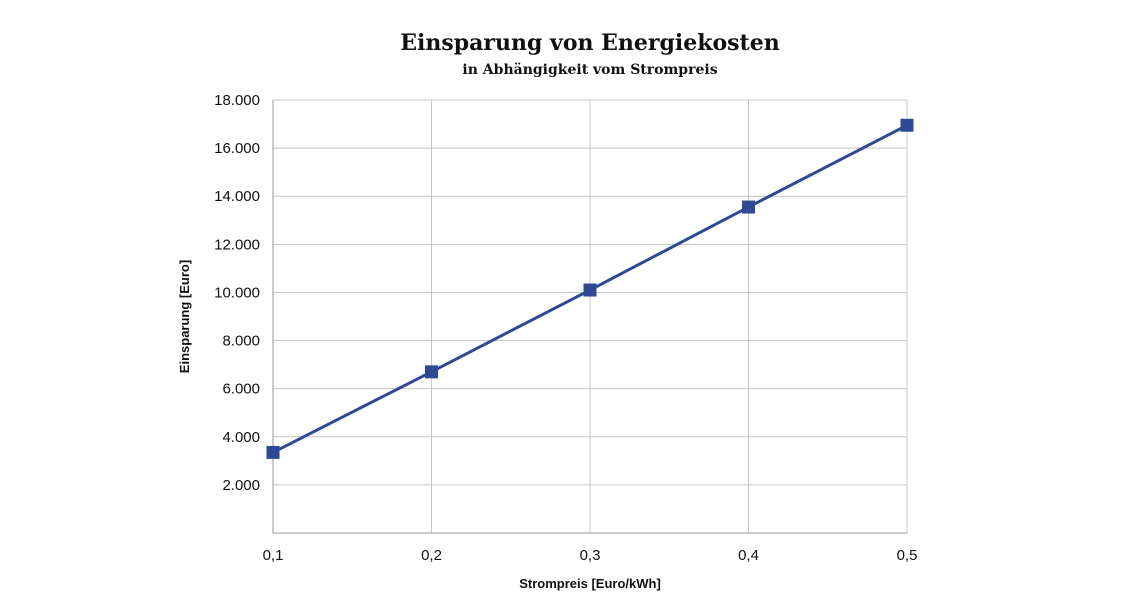  What do you see at coordinates (431, 555) in the screenshot?
I see `x-tick-label: 0,2` at bounding box center [431, 555].